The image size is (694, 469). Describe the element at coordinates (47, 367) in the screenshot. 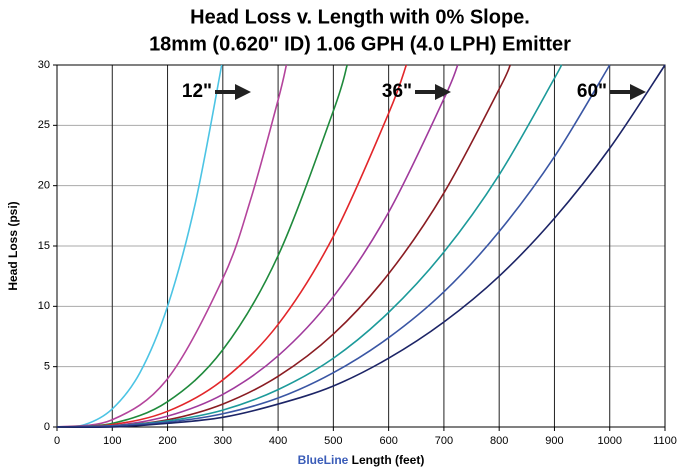

I see `y-tick-label: 5` at that location.